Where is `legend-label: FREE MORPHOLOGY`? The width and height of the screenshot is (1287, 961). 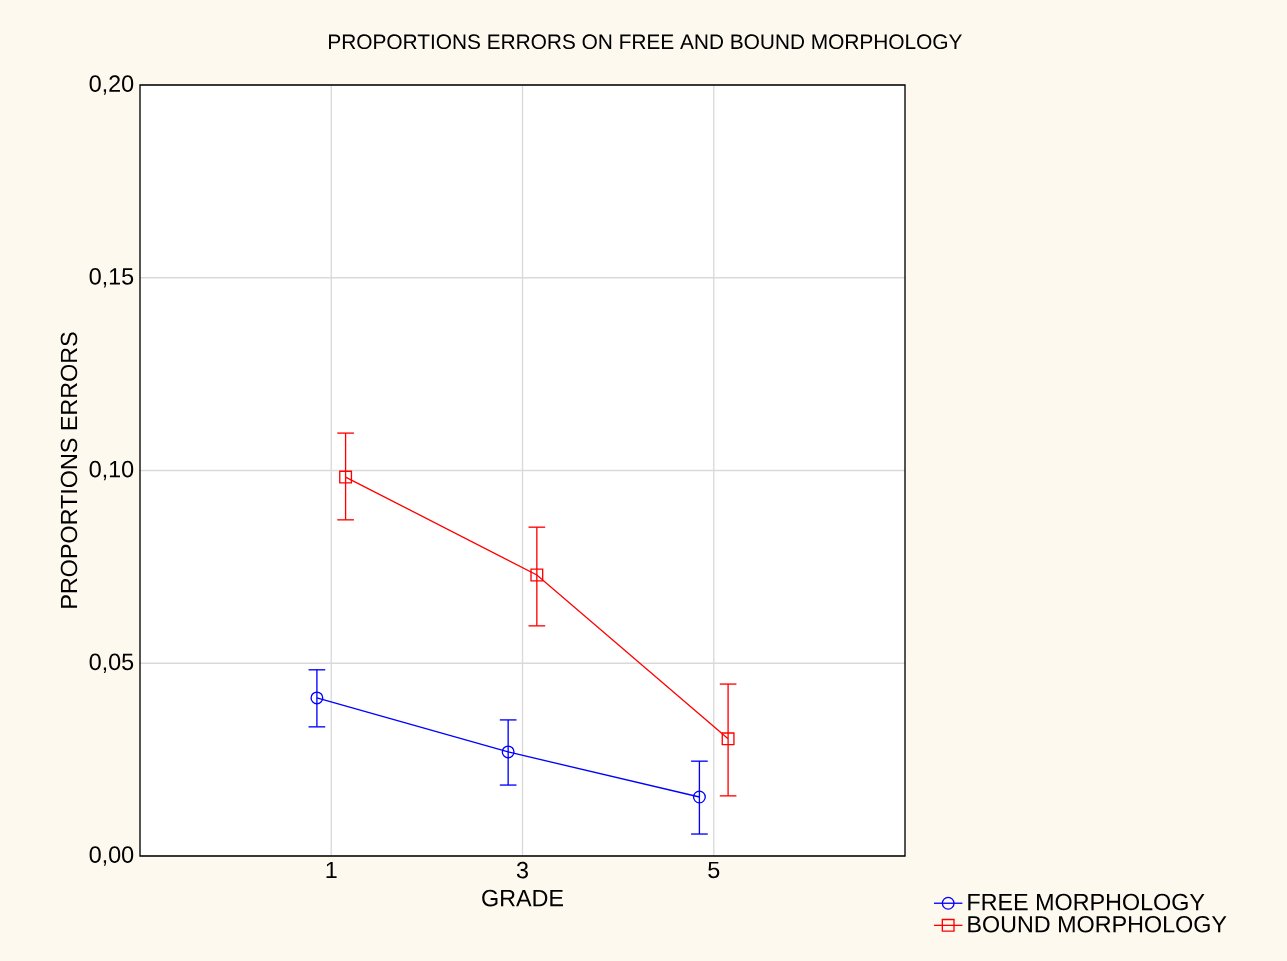
legend-label: FREE MORPHOLOGY is located at coordinates (1086, 902).